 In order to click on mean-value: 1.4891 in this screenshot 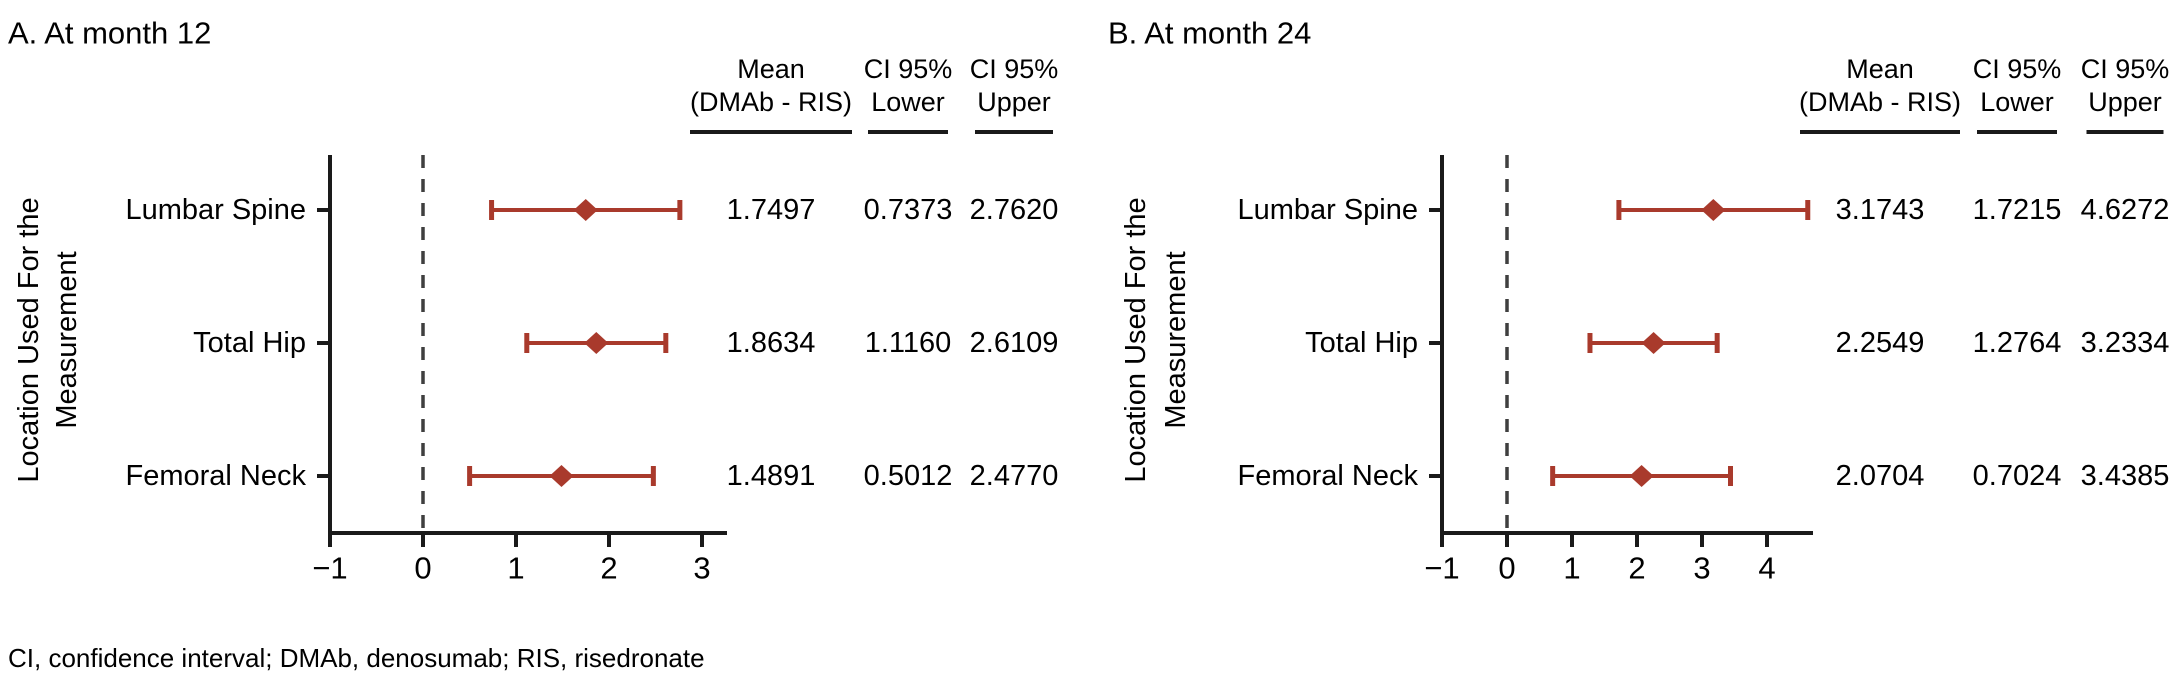, I will do `click(771, 476)`.